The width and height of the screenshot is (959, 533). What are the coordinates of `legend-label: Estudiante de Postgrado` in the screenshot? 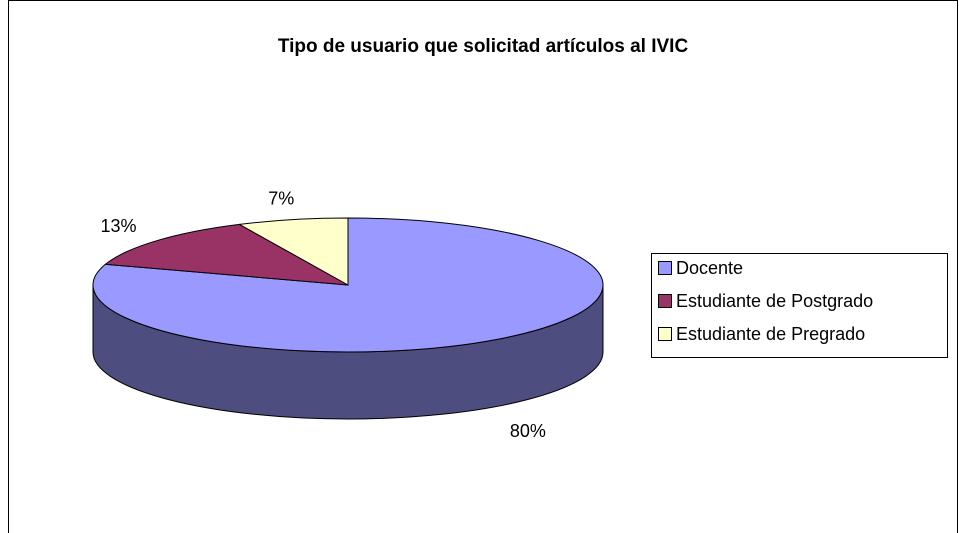 It's located at (774, 301).